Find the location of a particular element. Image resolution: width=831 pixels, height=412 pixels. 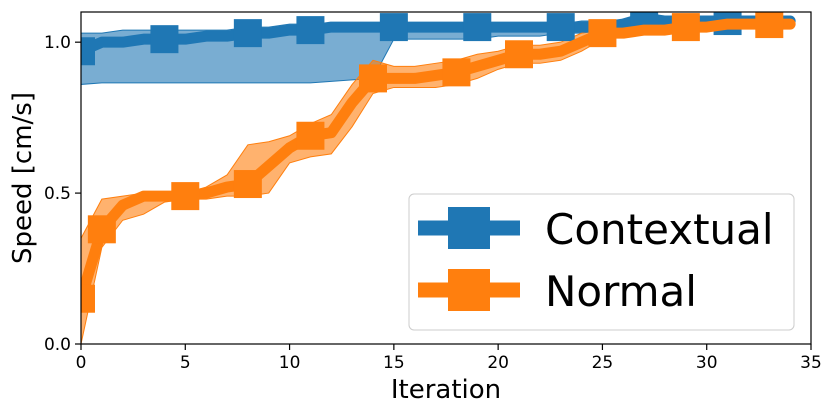

y-tick-label: 0.0 is located at coordinates (57, 345).